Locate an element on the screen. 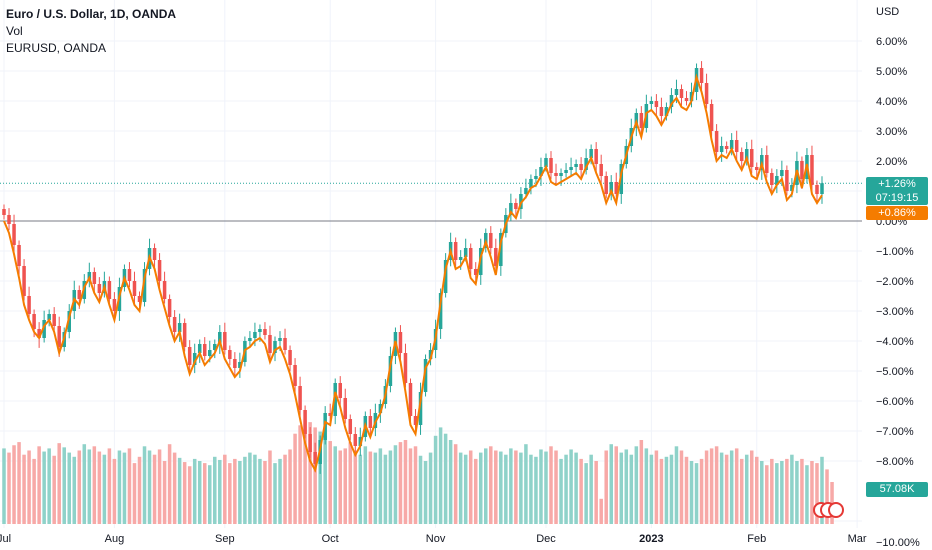 This screenshot has height=550, width=932. y-tick-label: −6.00% is located at coordinates (895, 402).